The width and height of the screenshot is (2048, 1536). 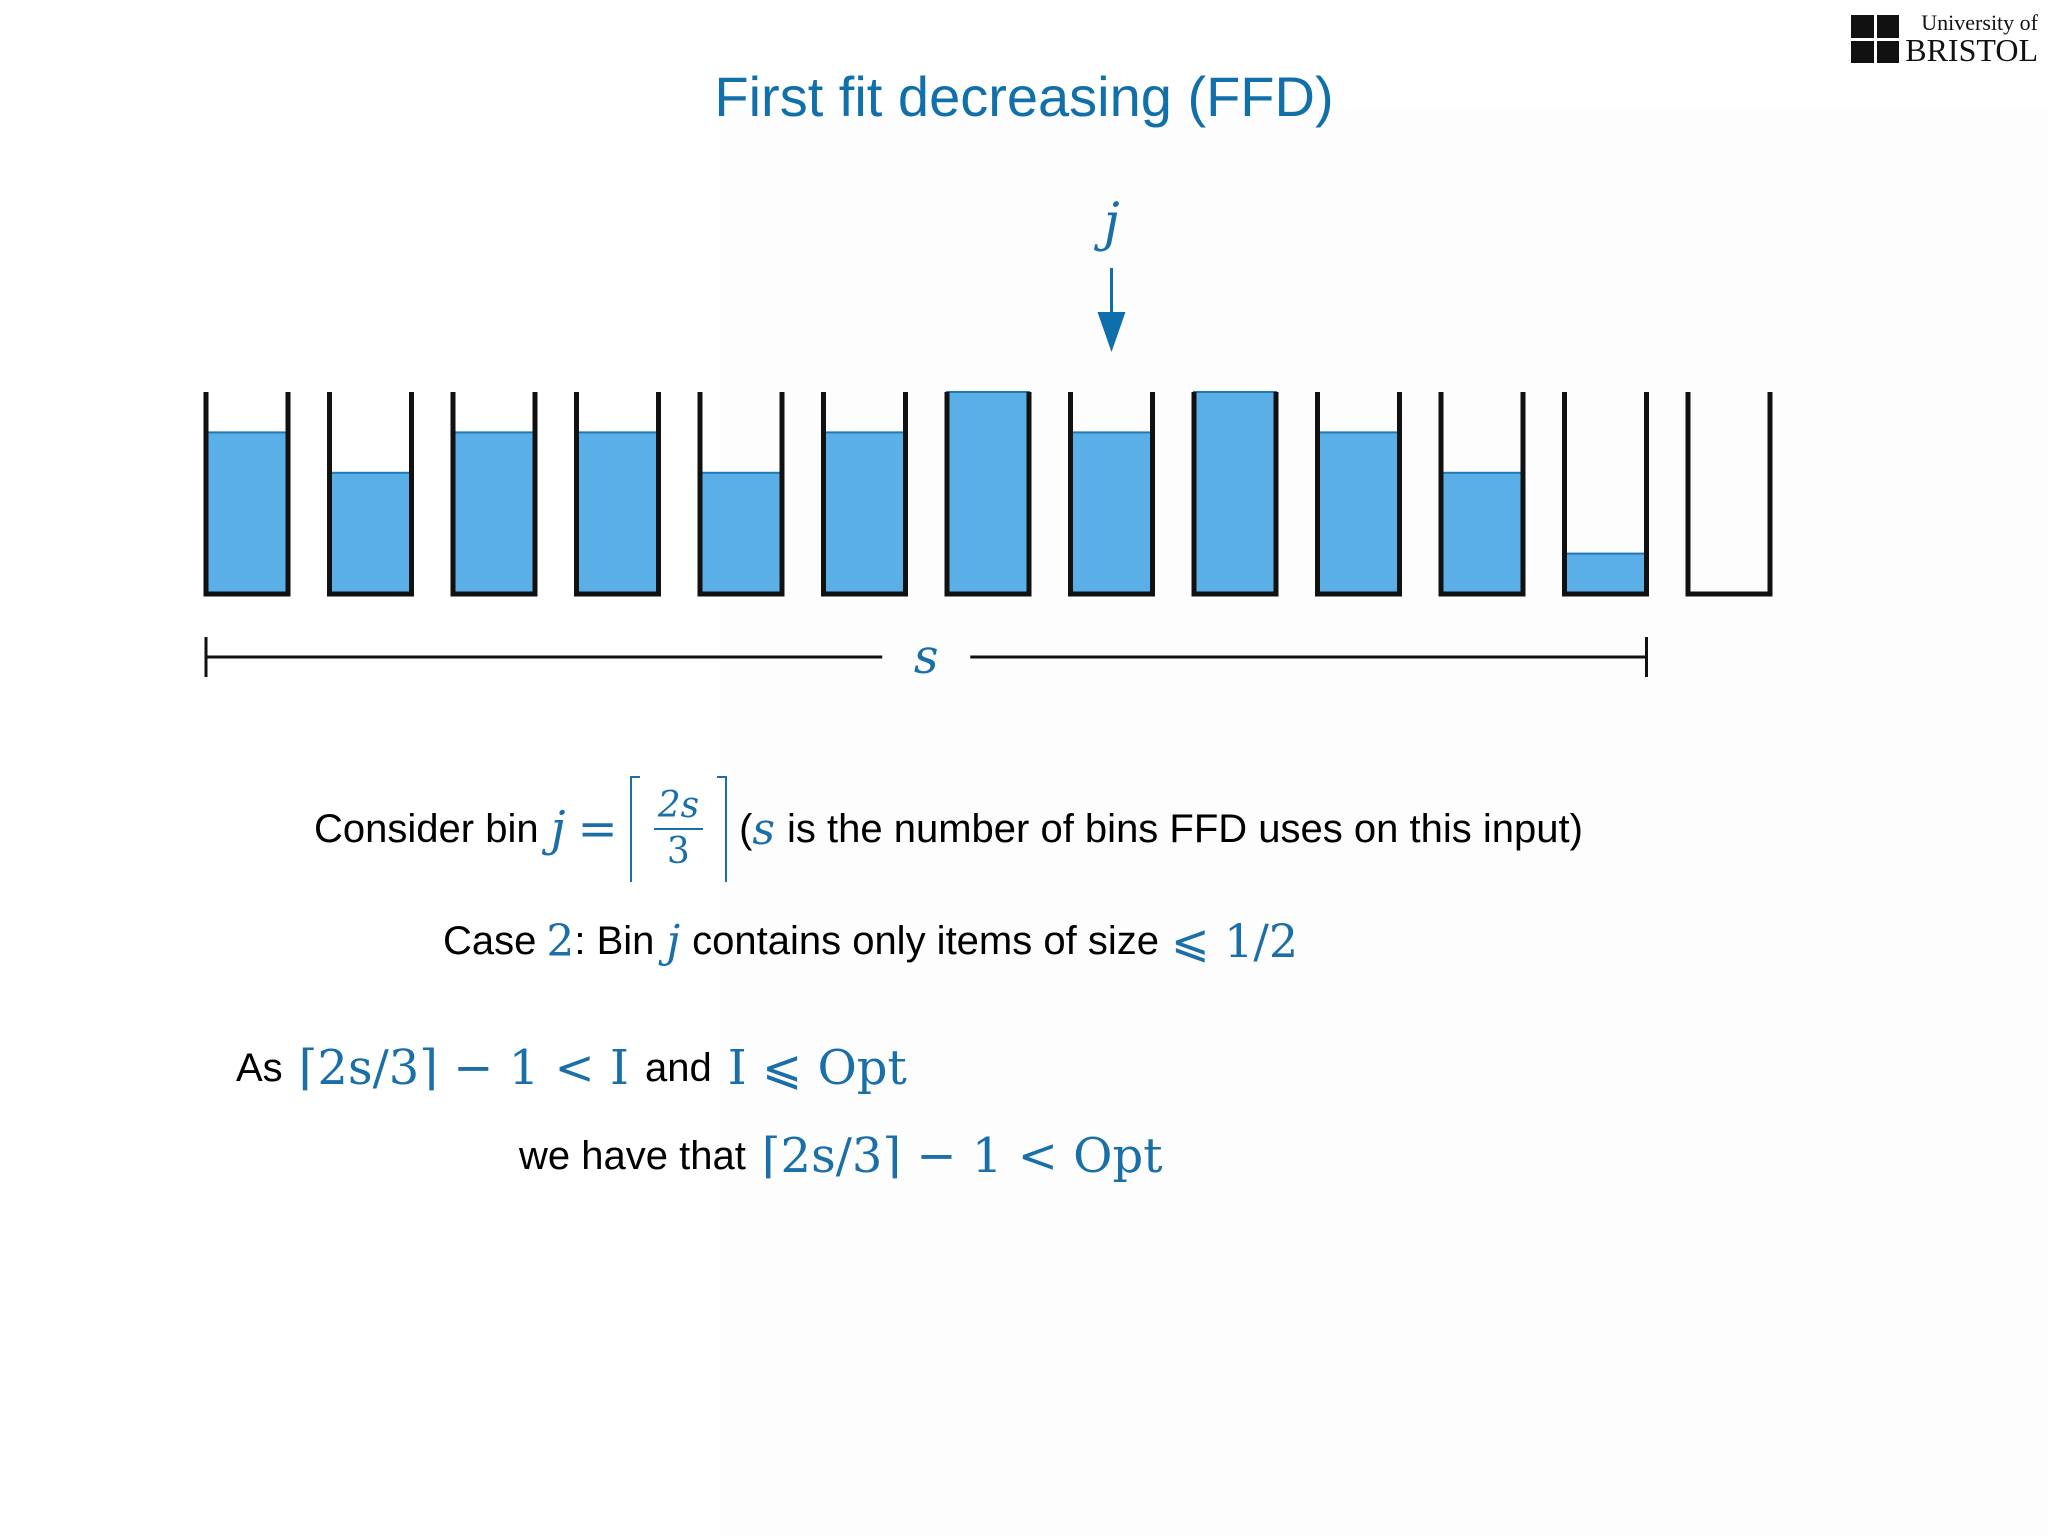 I want to click on span-group: s, so click(x=926, y=657).